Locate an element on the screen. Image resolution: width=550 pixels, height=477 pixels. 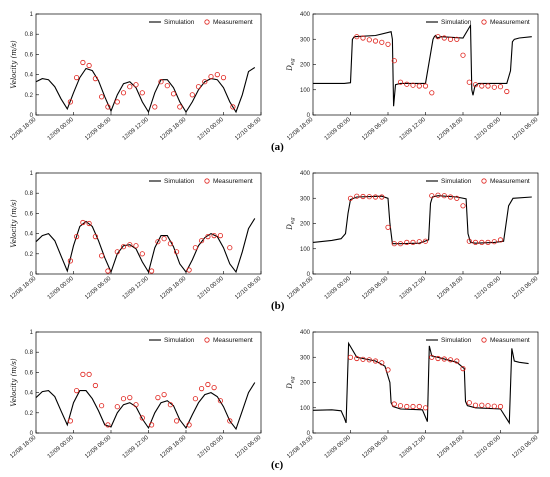
y-tick-label: 0.6 is located at coordinates (29, 214).